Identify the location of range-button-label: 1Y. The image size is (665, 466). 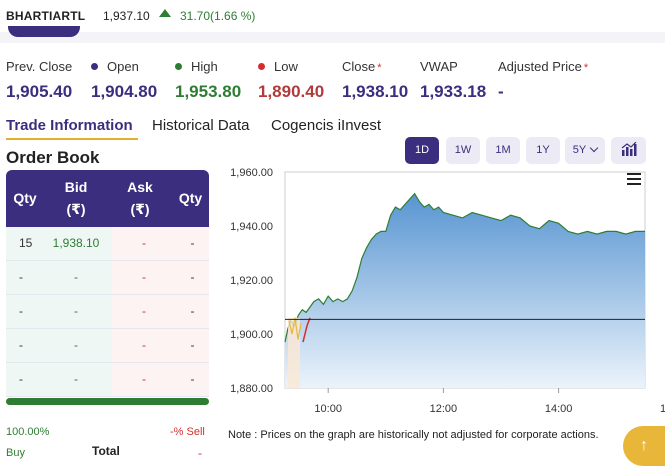
(543, 150).